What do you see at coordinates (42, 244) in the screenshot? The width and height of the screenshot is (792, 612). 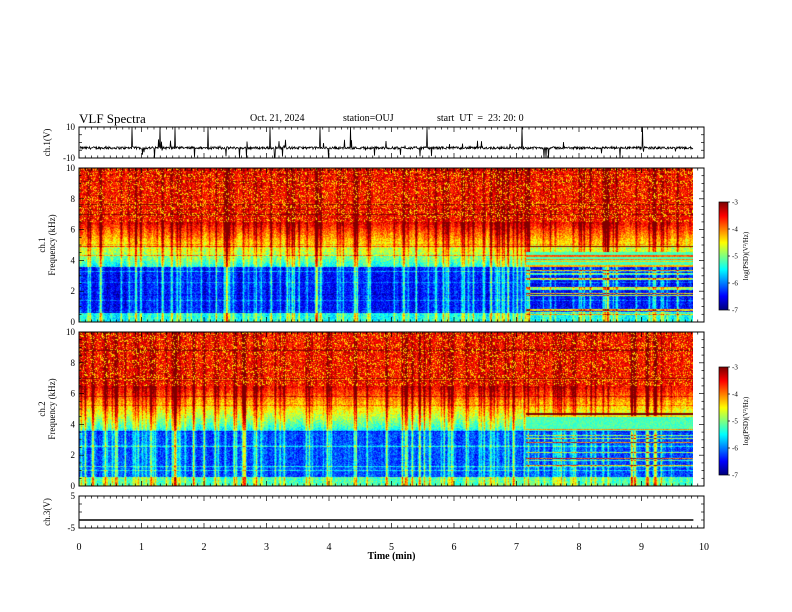 I see `y-axis-label-line: ch.1` at bounding box center [42, 244].